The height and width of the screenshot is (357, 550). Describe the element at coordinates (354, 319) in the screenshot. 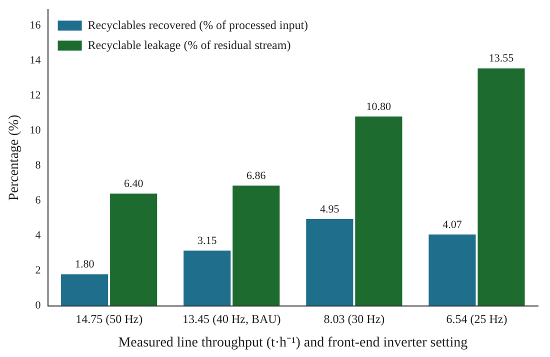

I see `x-tick-label: 8.03 (30 Hz)` at that location.